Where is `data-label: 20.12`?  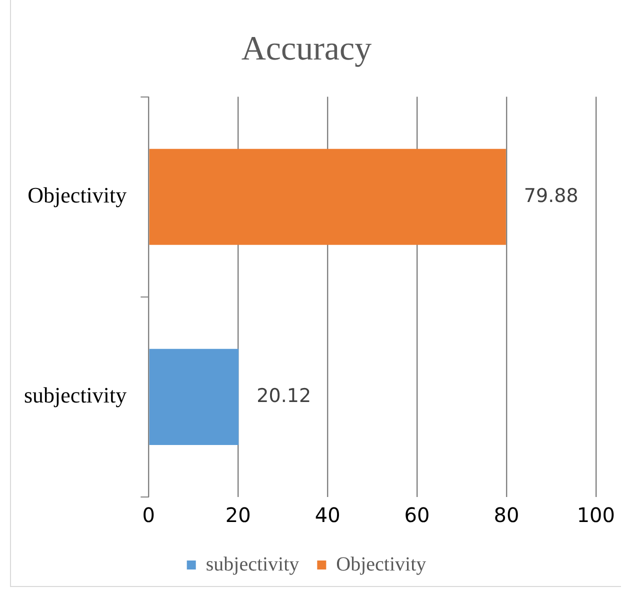
data-label: 20.12 is located at coordinates (284, 395).